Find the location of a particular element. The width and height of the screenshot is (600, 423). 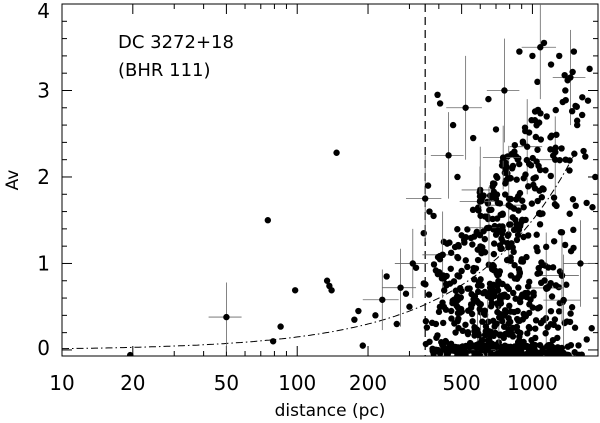

cloud-name-annotation: (BHR 111) is located at coordinates (164, 70).